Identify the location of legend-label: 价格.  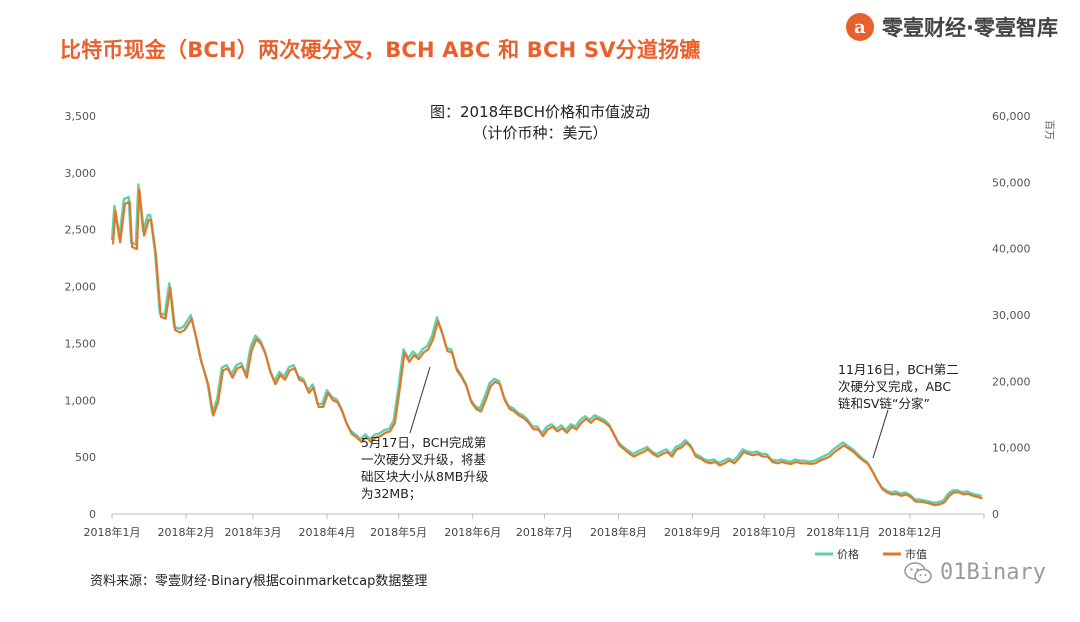
(848, 553).